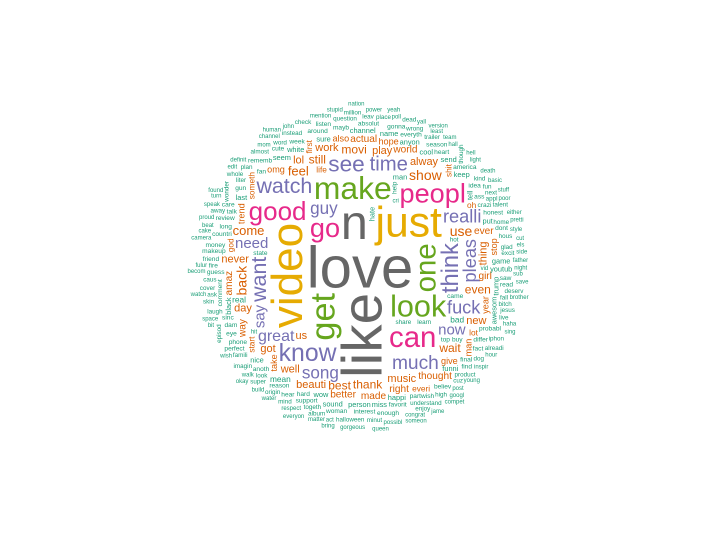 The image size is (706, 534). I want to click on word-92: channel, so click(363, 130).